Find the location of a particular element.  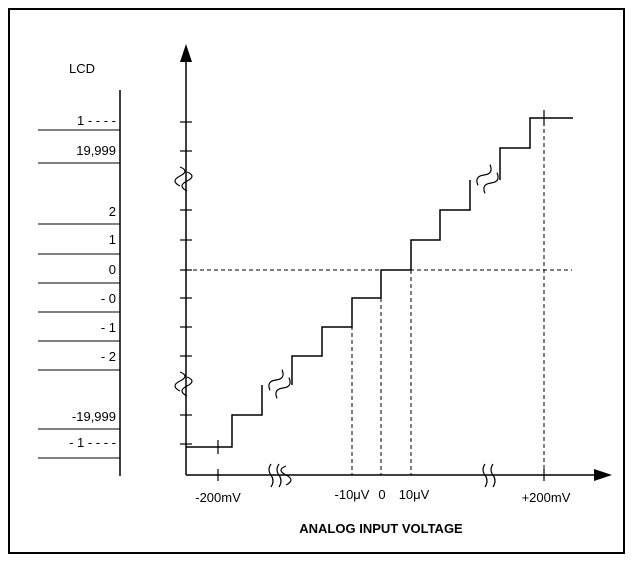

lcd-reading: 19,999 is located at coordinates (96, 150).